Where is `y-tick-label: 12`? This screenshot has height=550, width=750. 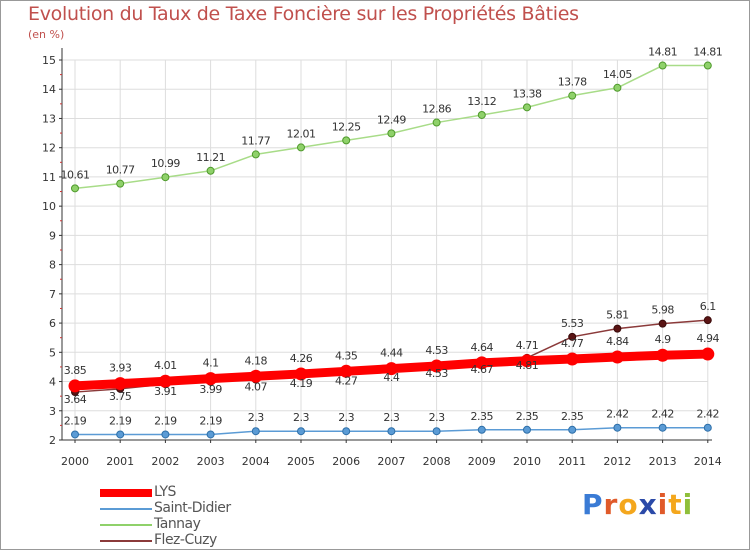 y-tick-label: 12 is located at coordinates (49, 148).